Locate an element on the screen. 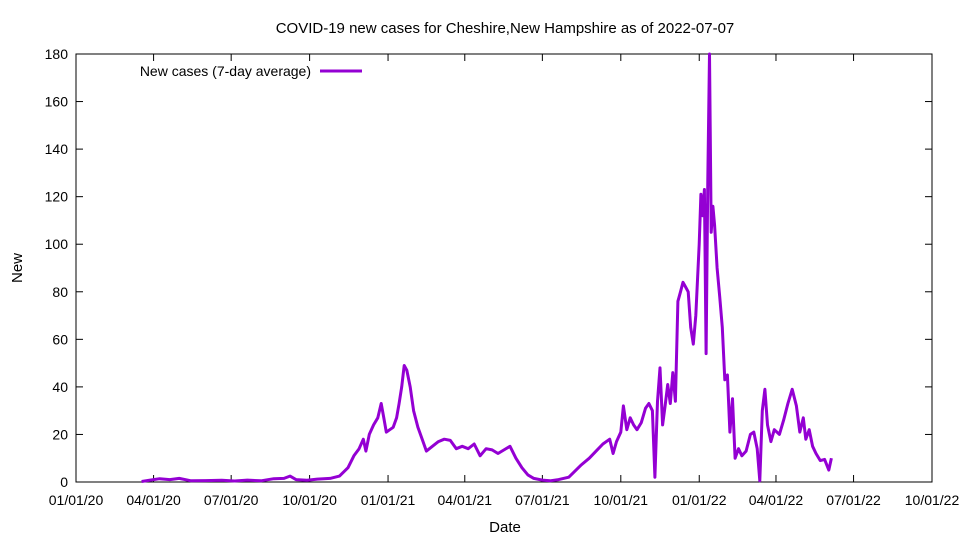 This screenshot has width=960, height=540. x-tick-label: 10/01/21 is located at coordinates (621, 500).